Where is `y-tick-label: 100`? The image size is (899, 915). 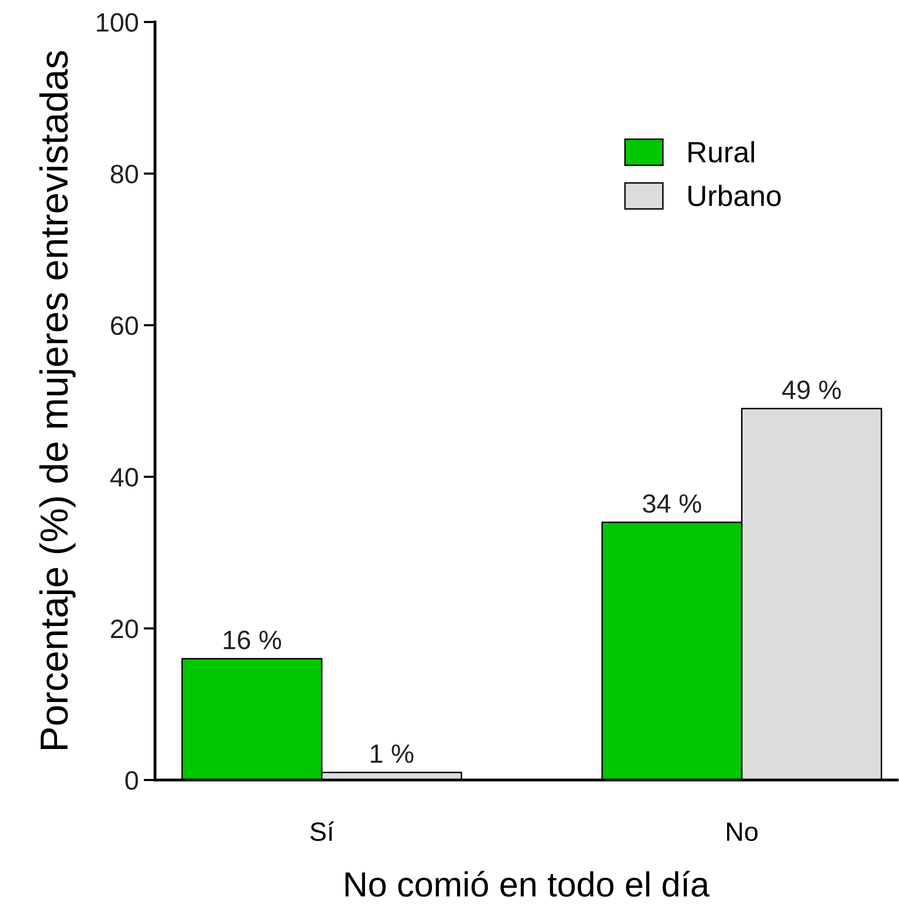
y-tick-label: 100 is located at coordinates (117, 22).